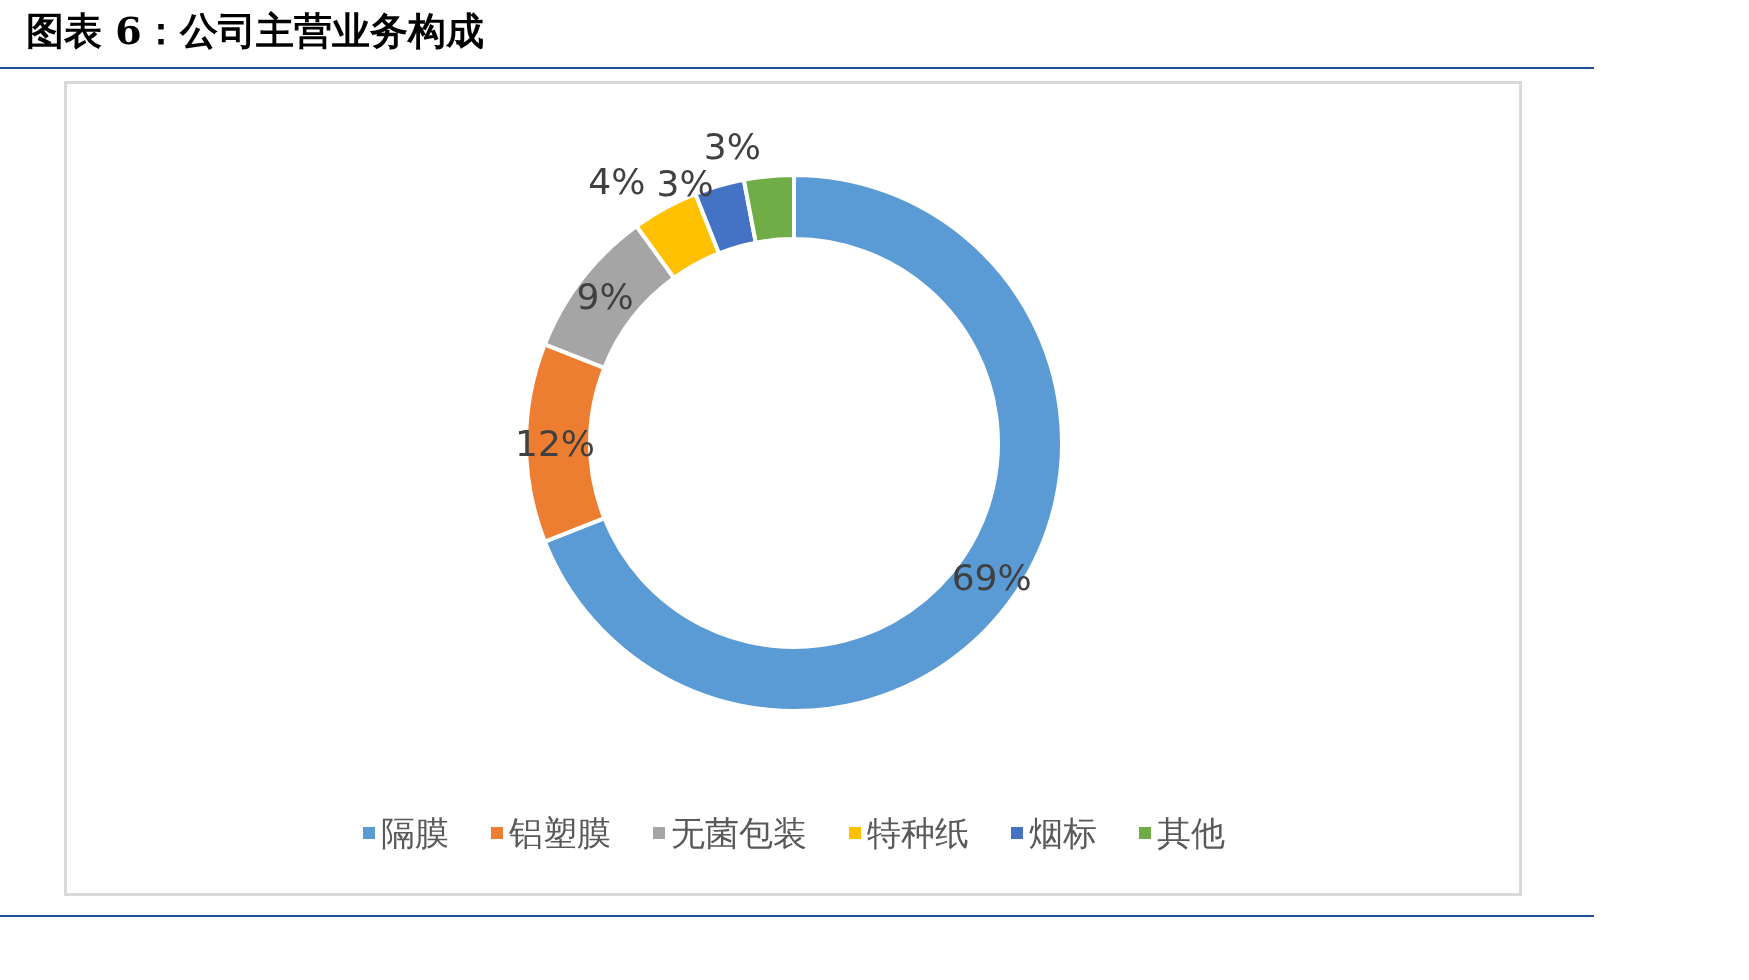 The width and height of the screenshot is (1749, 980). What do you see at coordinates (559, 833) in the screenshot?
I see `legend-label: 铝塑膜` at bounding box center [559, 833].